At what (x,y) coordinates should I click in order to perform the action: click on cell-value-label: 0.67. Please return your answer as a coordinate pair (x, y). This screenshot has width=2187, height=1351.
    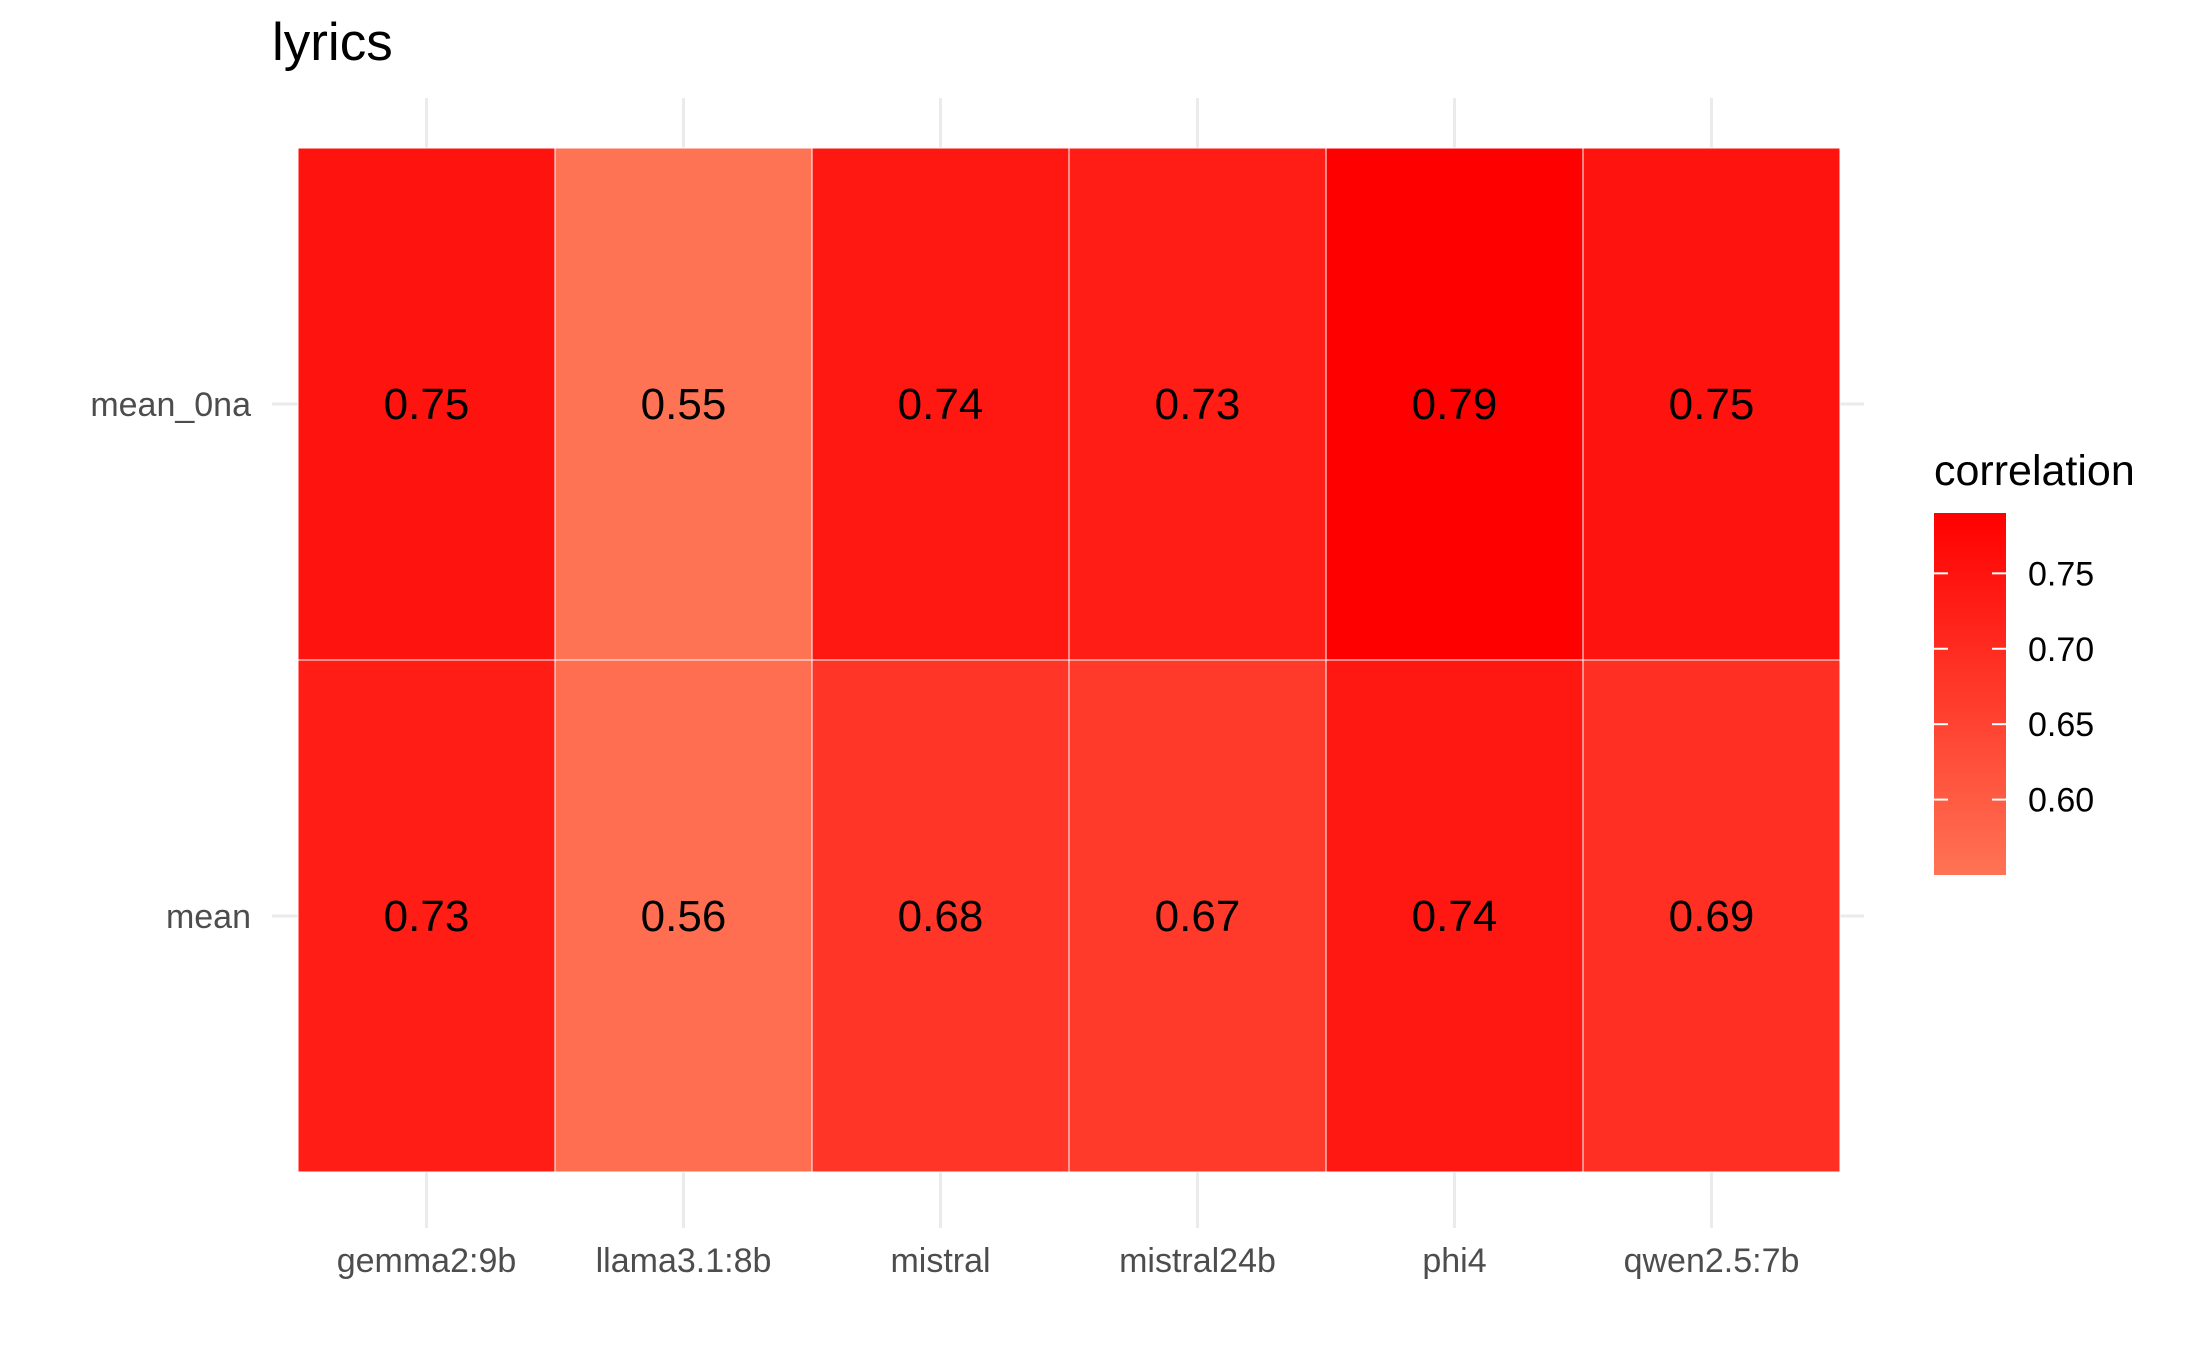
    Looking at the image, I should click on (1198, 916).